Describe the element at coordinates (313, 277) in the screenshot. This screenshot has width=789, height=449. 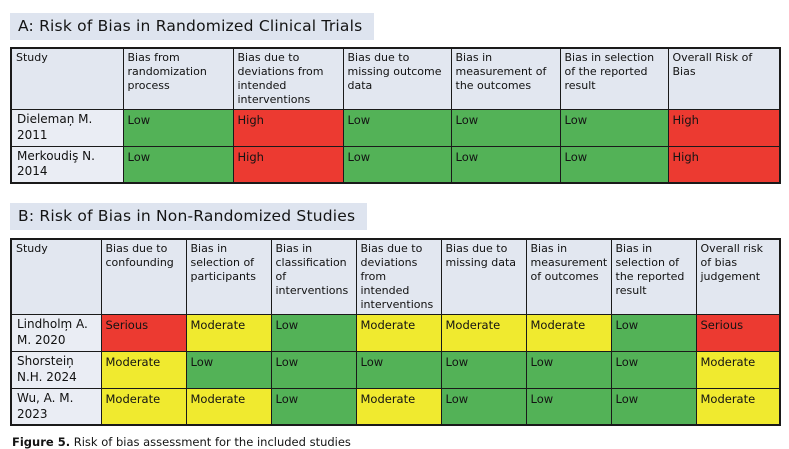
I see `column-header: Bias in classification of interventions` at that location.